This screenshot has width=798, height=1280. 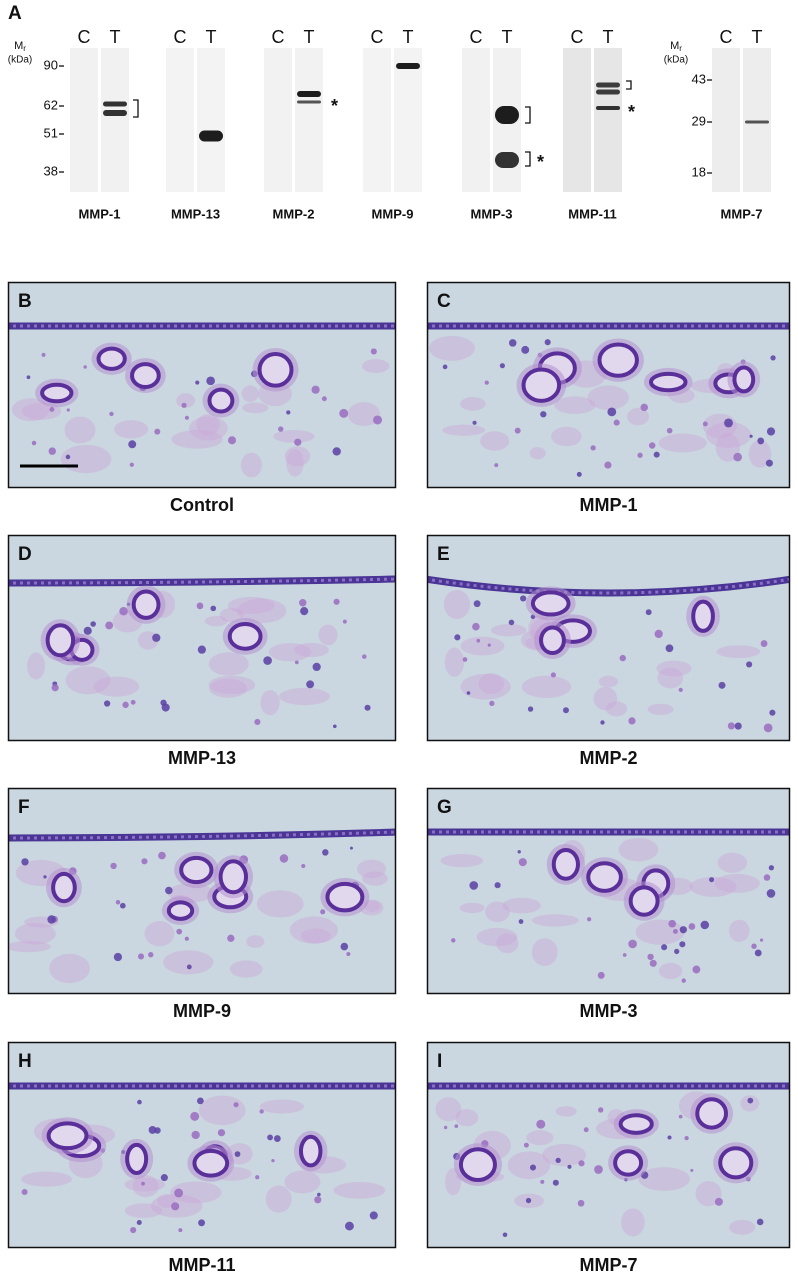 What do you see at coordinates (609, 505) in the screenshot?
I see `panel-caption: MMP-1` at bounding box center [609, 505].